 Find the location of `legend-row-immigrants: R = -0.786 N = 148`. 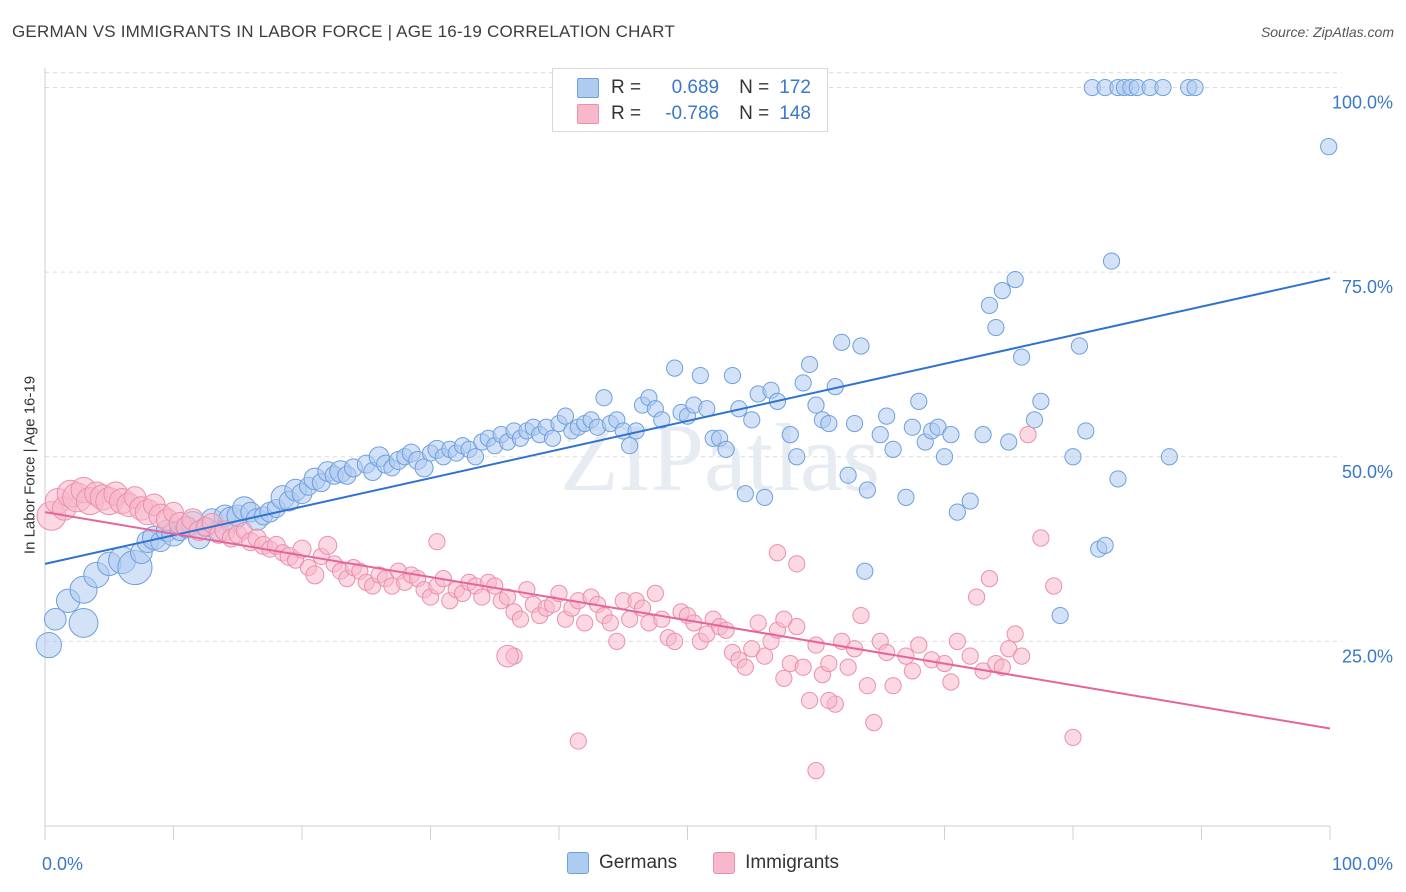

legend-row-immigrants: R = -0.786 N = 148 is located at coordinates (694, 114).